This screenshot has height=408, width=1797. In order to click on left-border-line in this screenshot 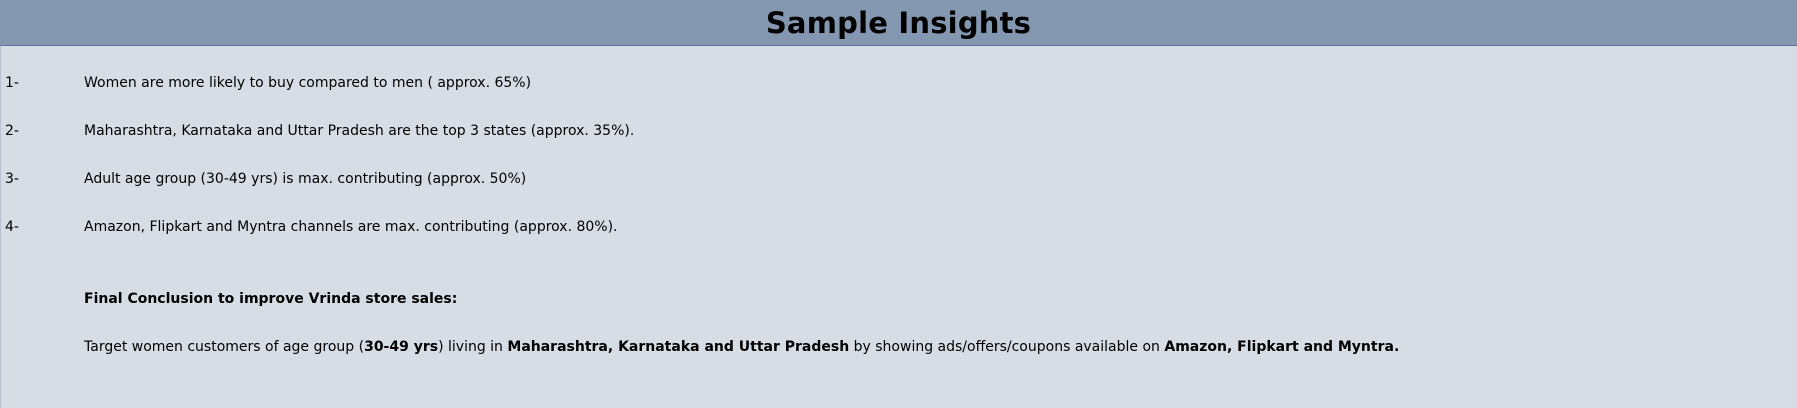, I will do `click(0, 227)`.